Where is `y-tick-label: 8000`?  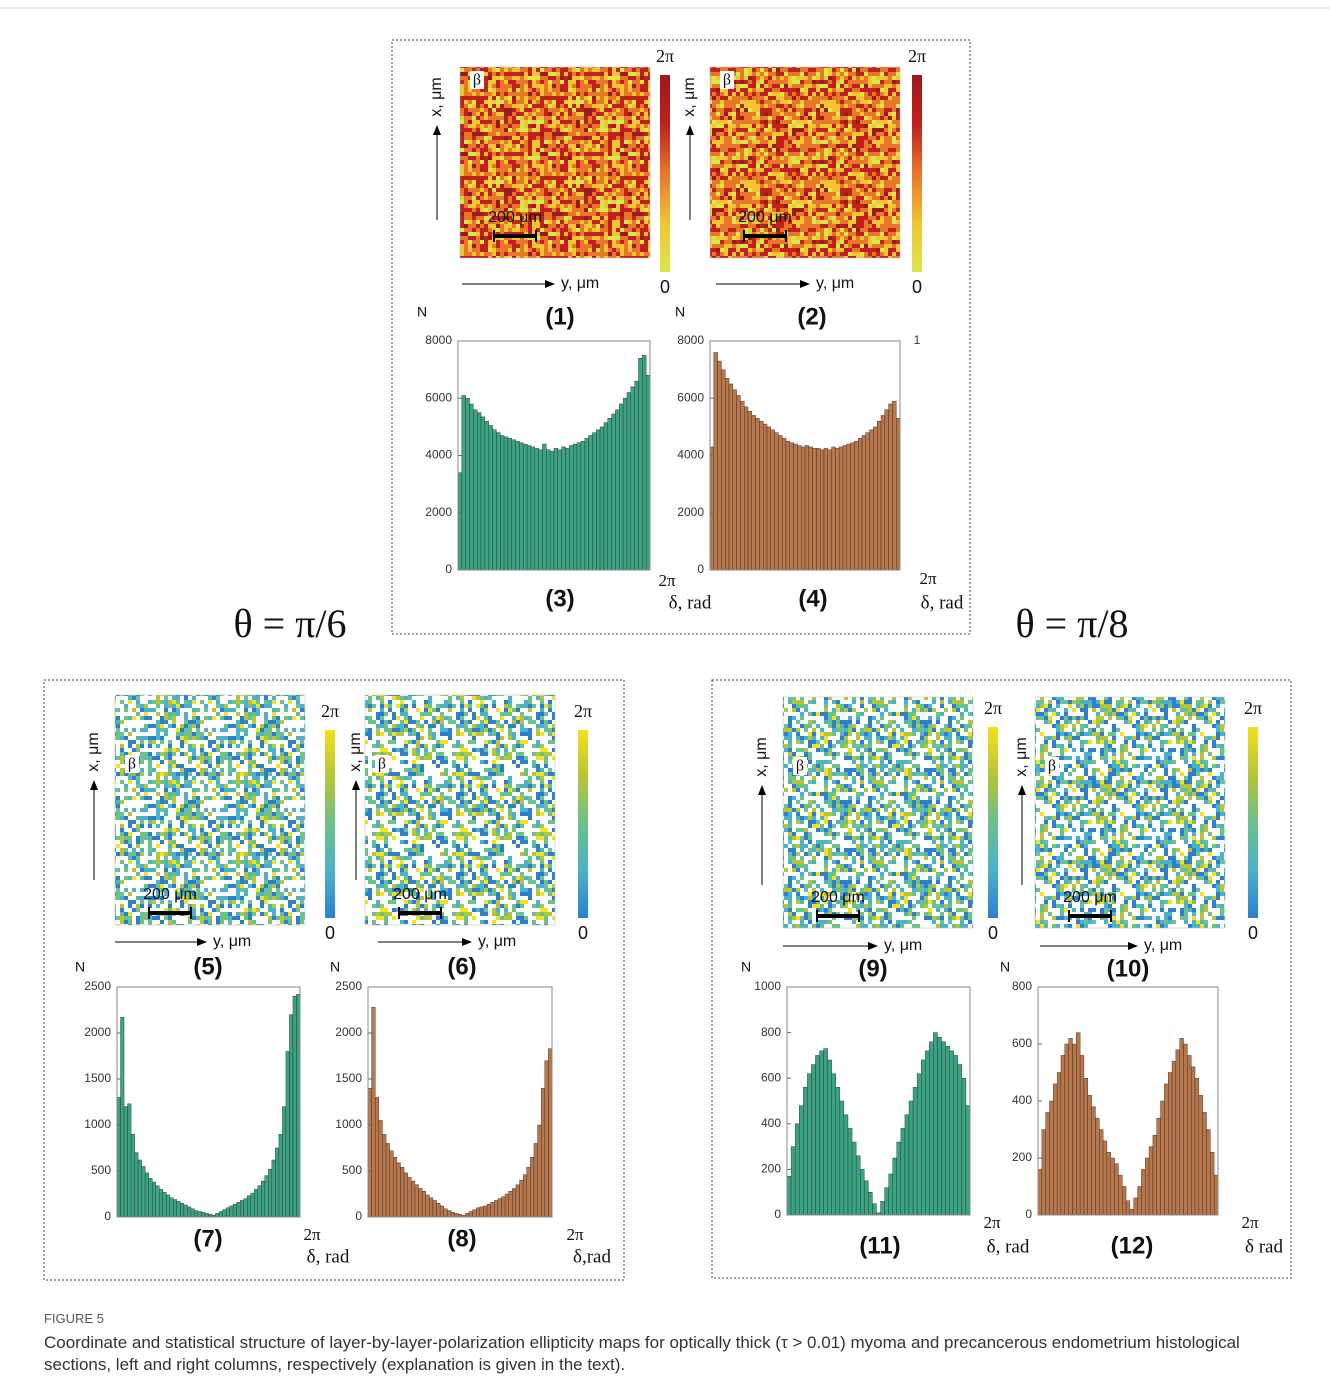 y-tick-label: 8000 is located at coordinates (690, 340).